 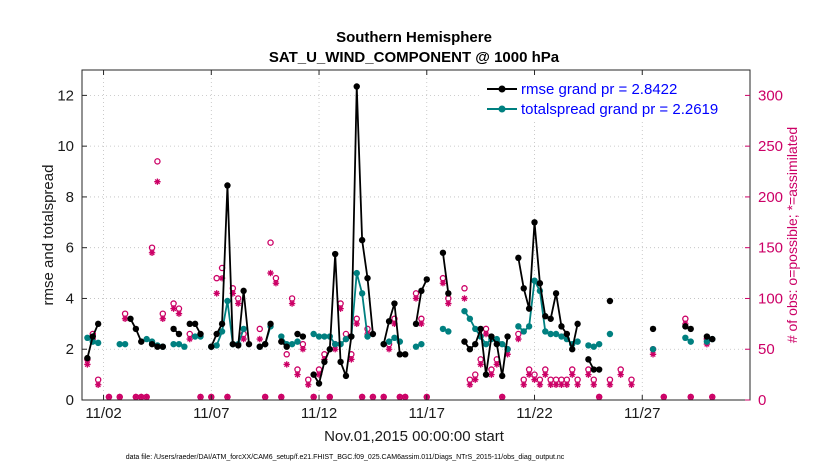 What do you see at coordinates (414, 57) in the screenshot?
I see `chart-subtitle: SAT_U_WIND_COMPONENT @ 1000 hPa` at bounding box center [414, 57].